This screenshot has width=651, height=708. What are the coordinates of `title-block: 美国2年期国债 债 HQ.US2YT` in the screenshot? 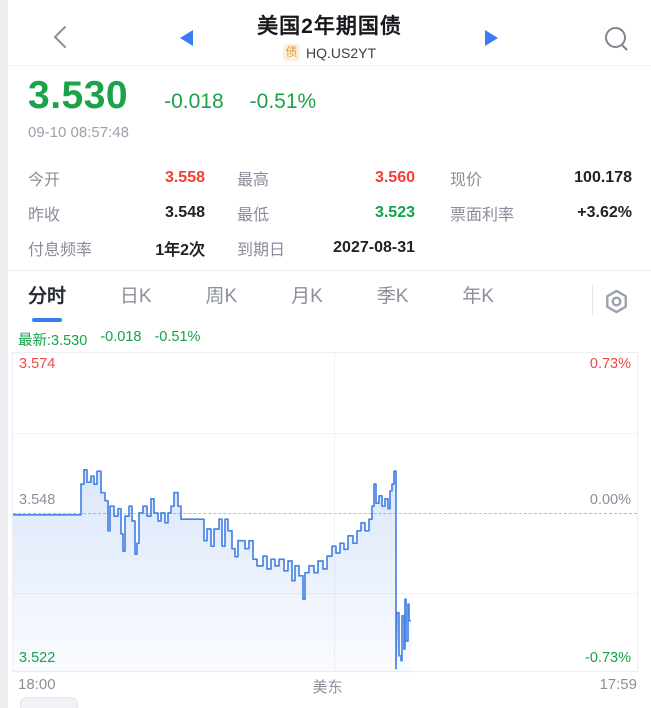 It's located at (329, 35).